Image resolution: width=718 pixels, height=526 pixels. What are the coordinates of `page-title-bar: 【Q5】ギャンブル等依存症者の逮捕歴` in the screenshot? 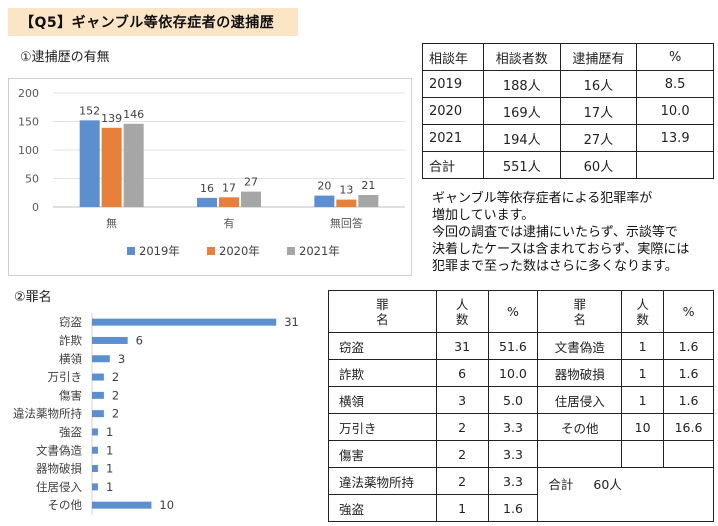 It's located at (153, 22).